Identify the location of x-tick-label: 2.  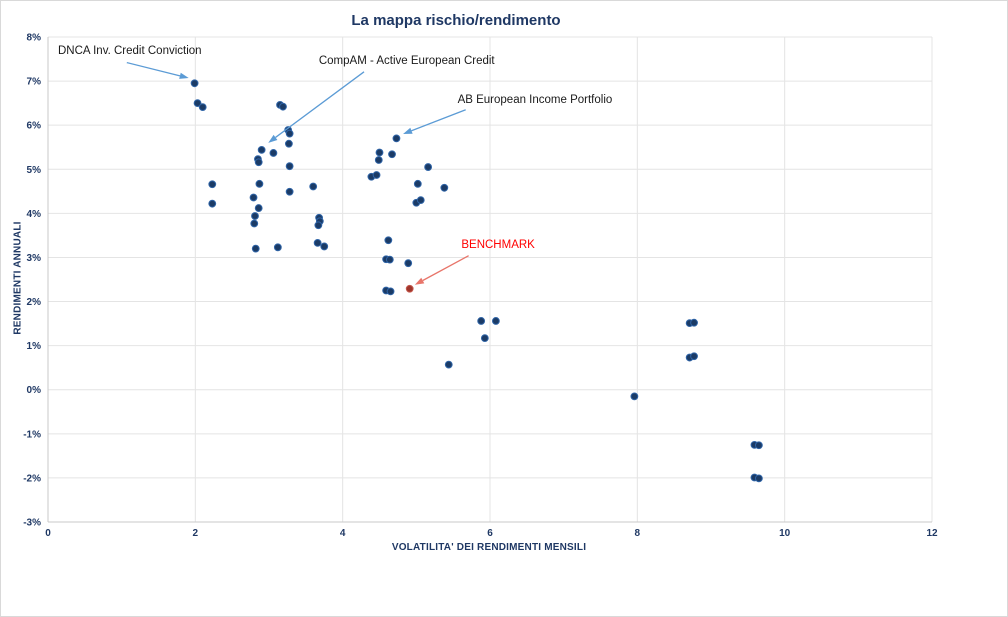
(196, 533).